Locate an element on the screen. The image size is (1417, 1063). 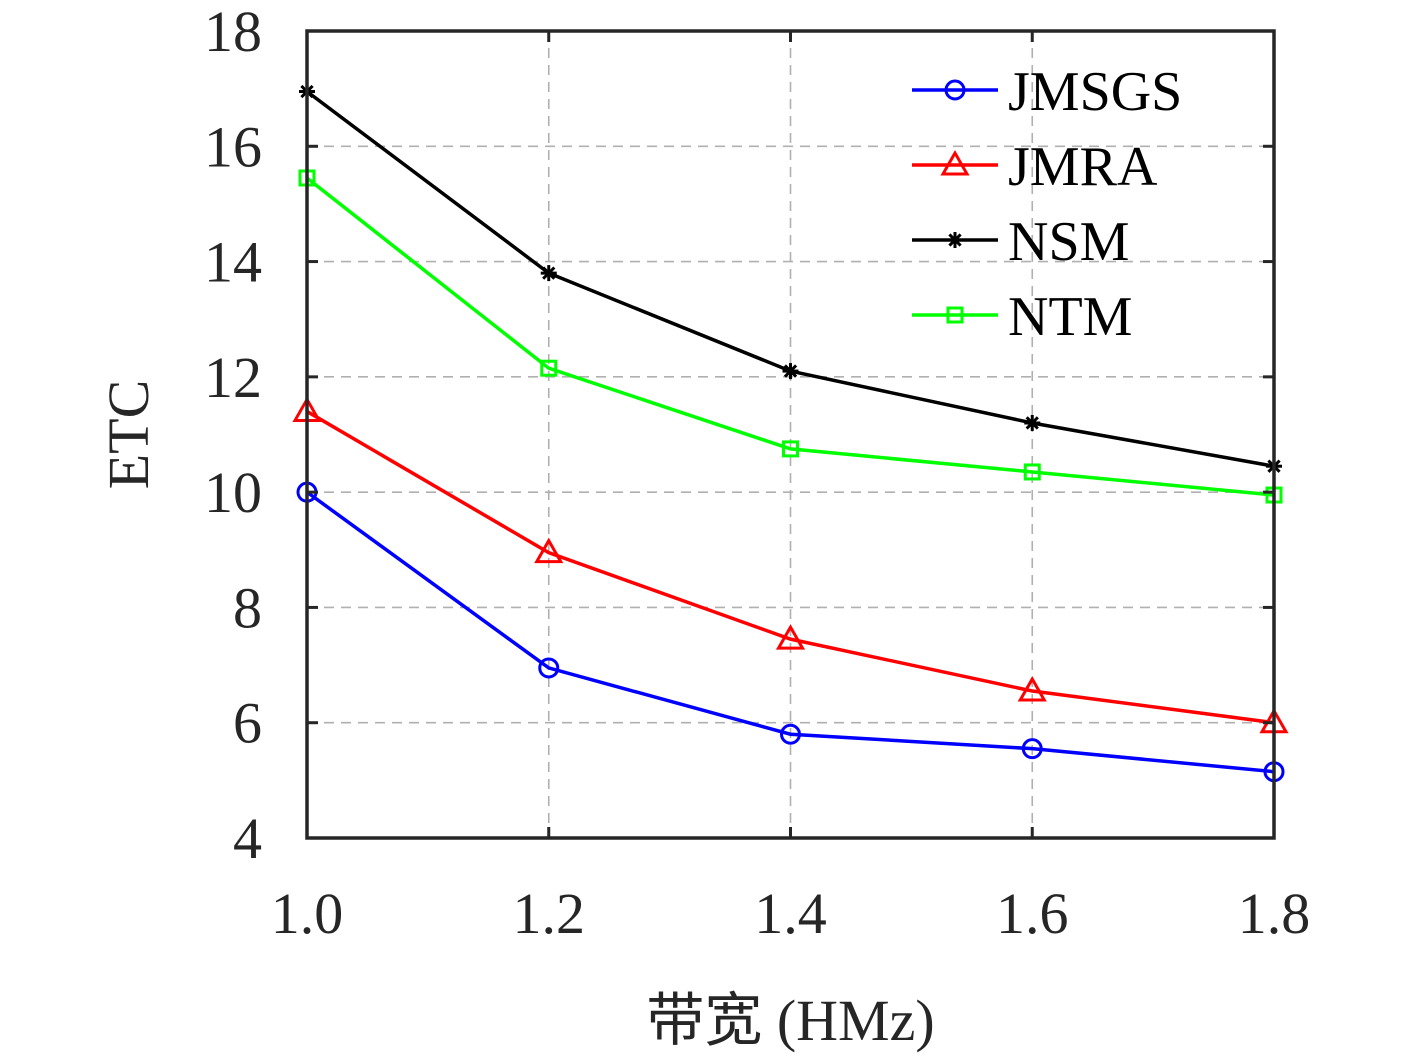
legend-label: JMSGS is located at coordinates (1095, 92).